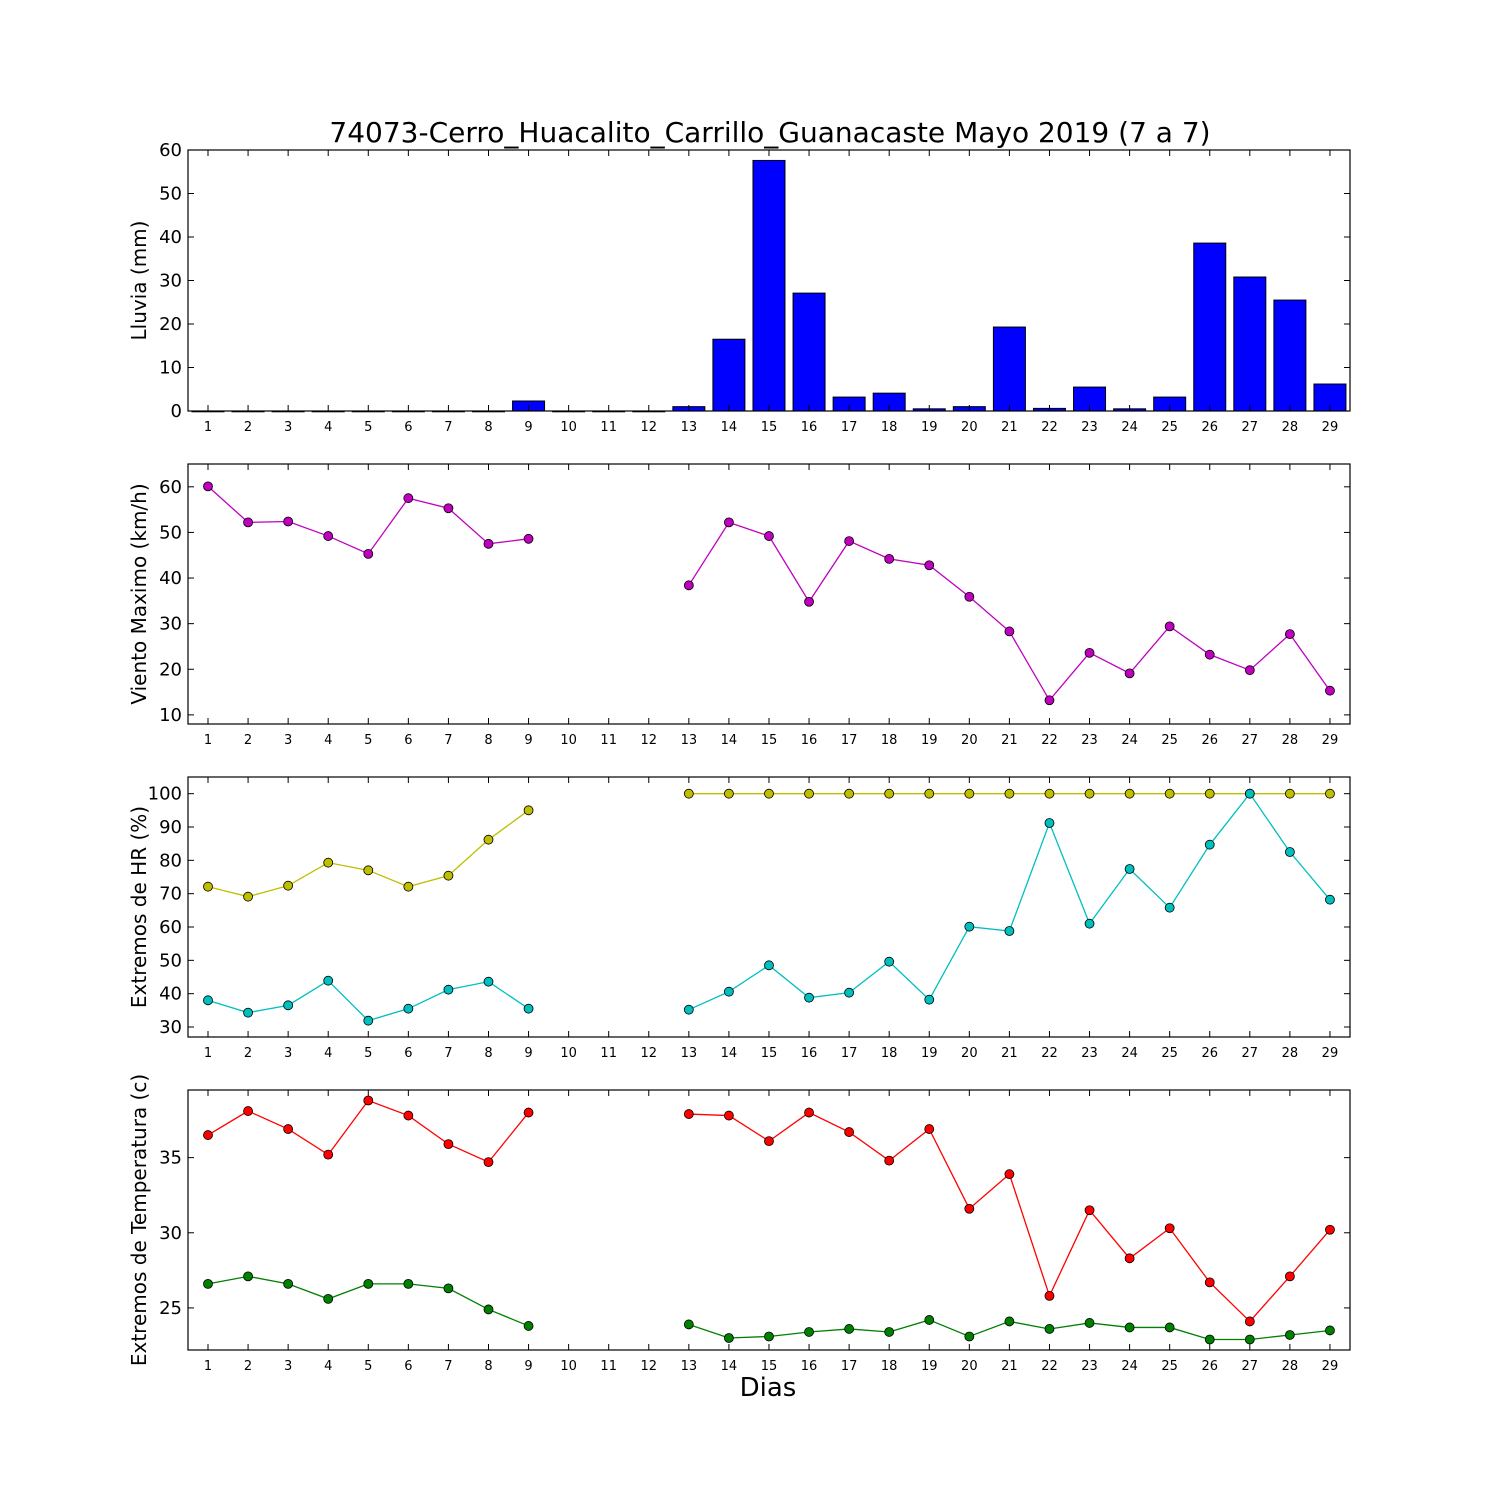 The width and height of the screenshot is (1500, 1504). Describe the element at coordinates (1169, 1366) in the screenshot. I see `x-tick-label: 25` at that location.